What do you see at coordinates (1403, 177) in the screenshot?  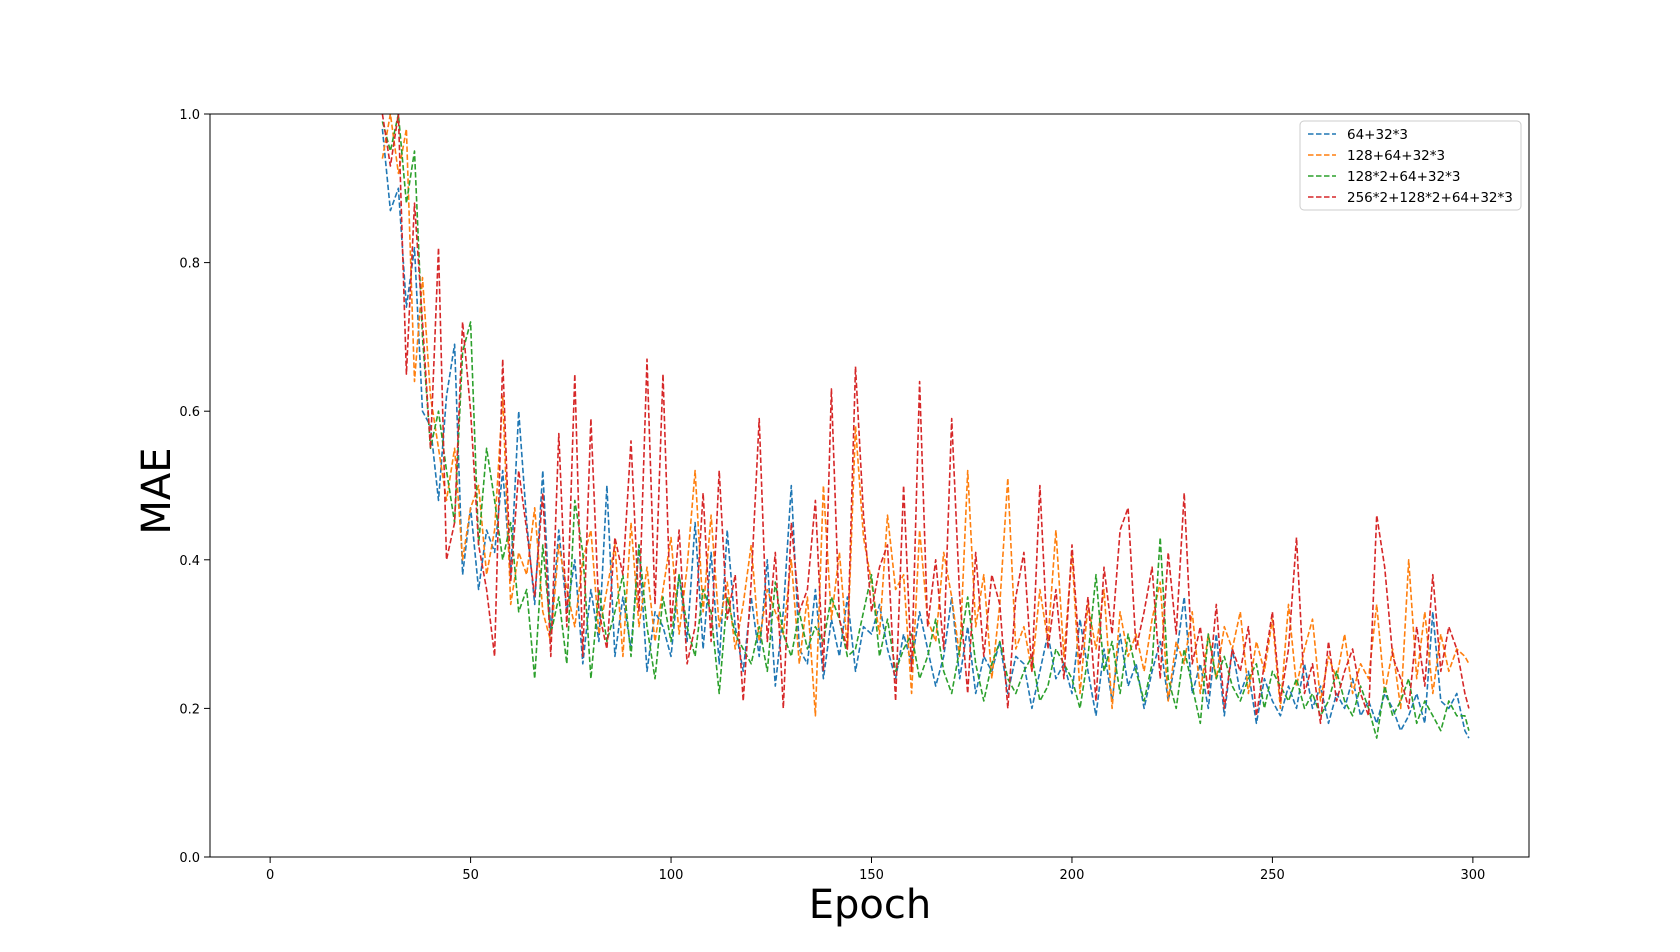 I see `legend-label: 128*2+64+32*3` at bounding box center [1403, 177].